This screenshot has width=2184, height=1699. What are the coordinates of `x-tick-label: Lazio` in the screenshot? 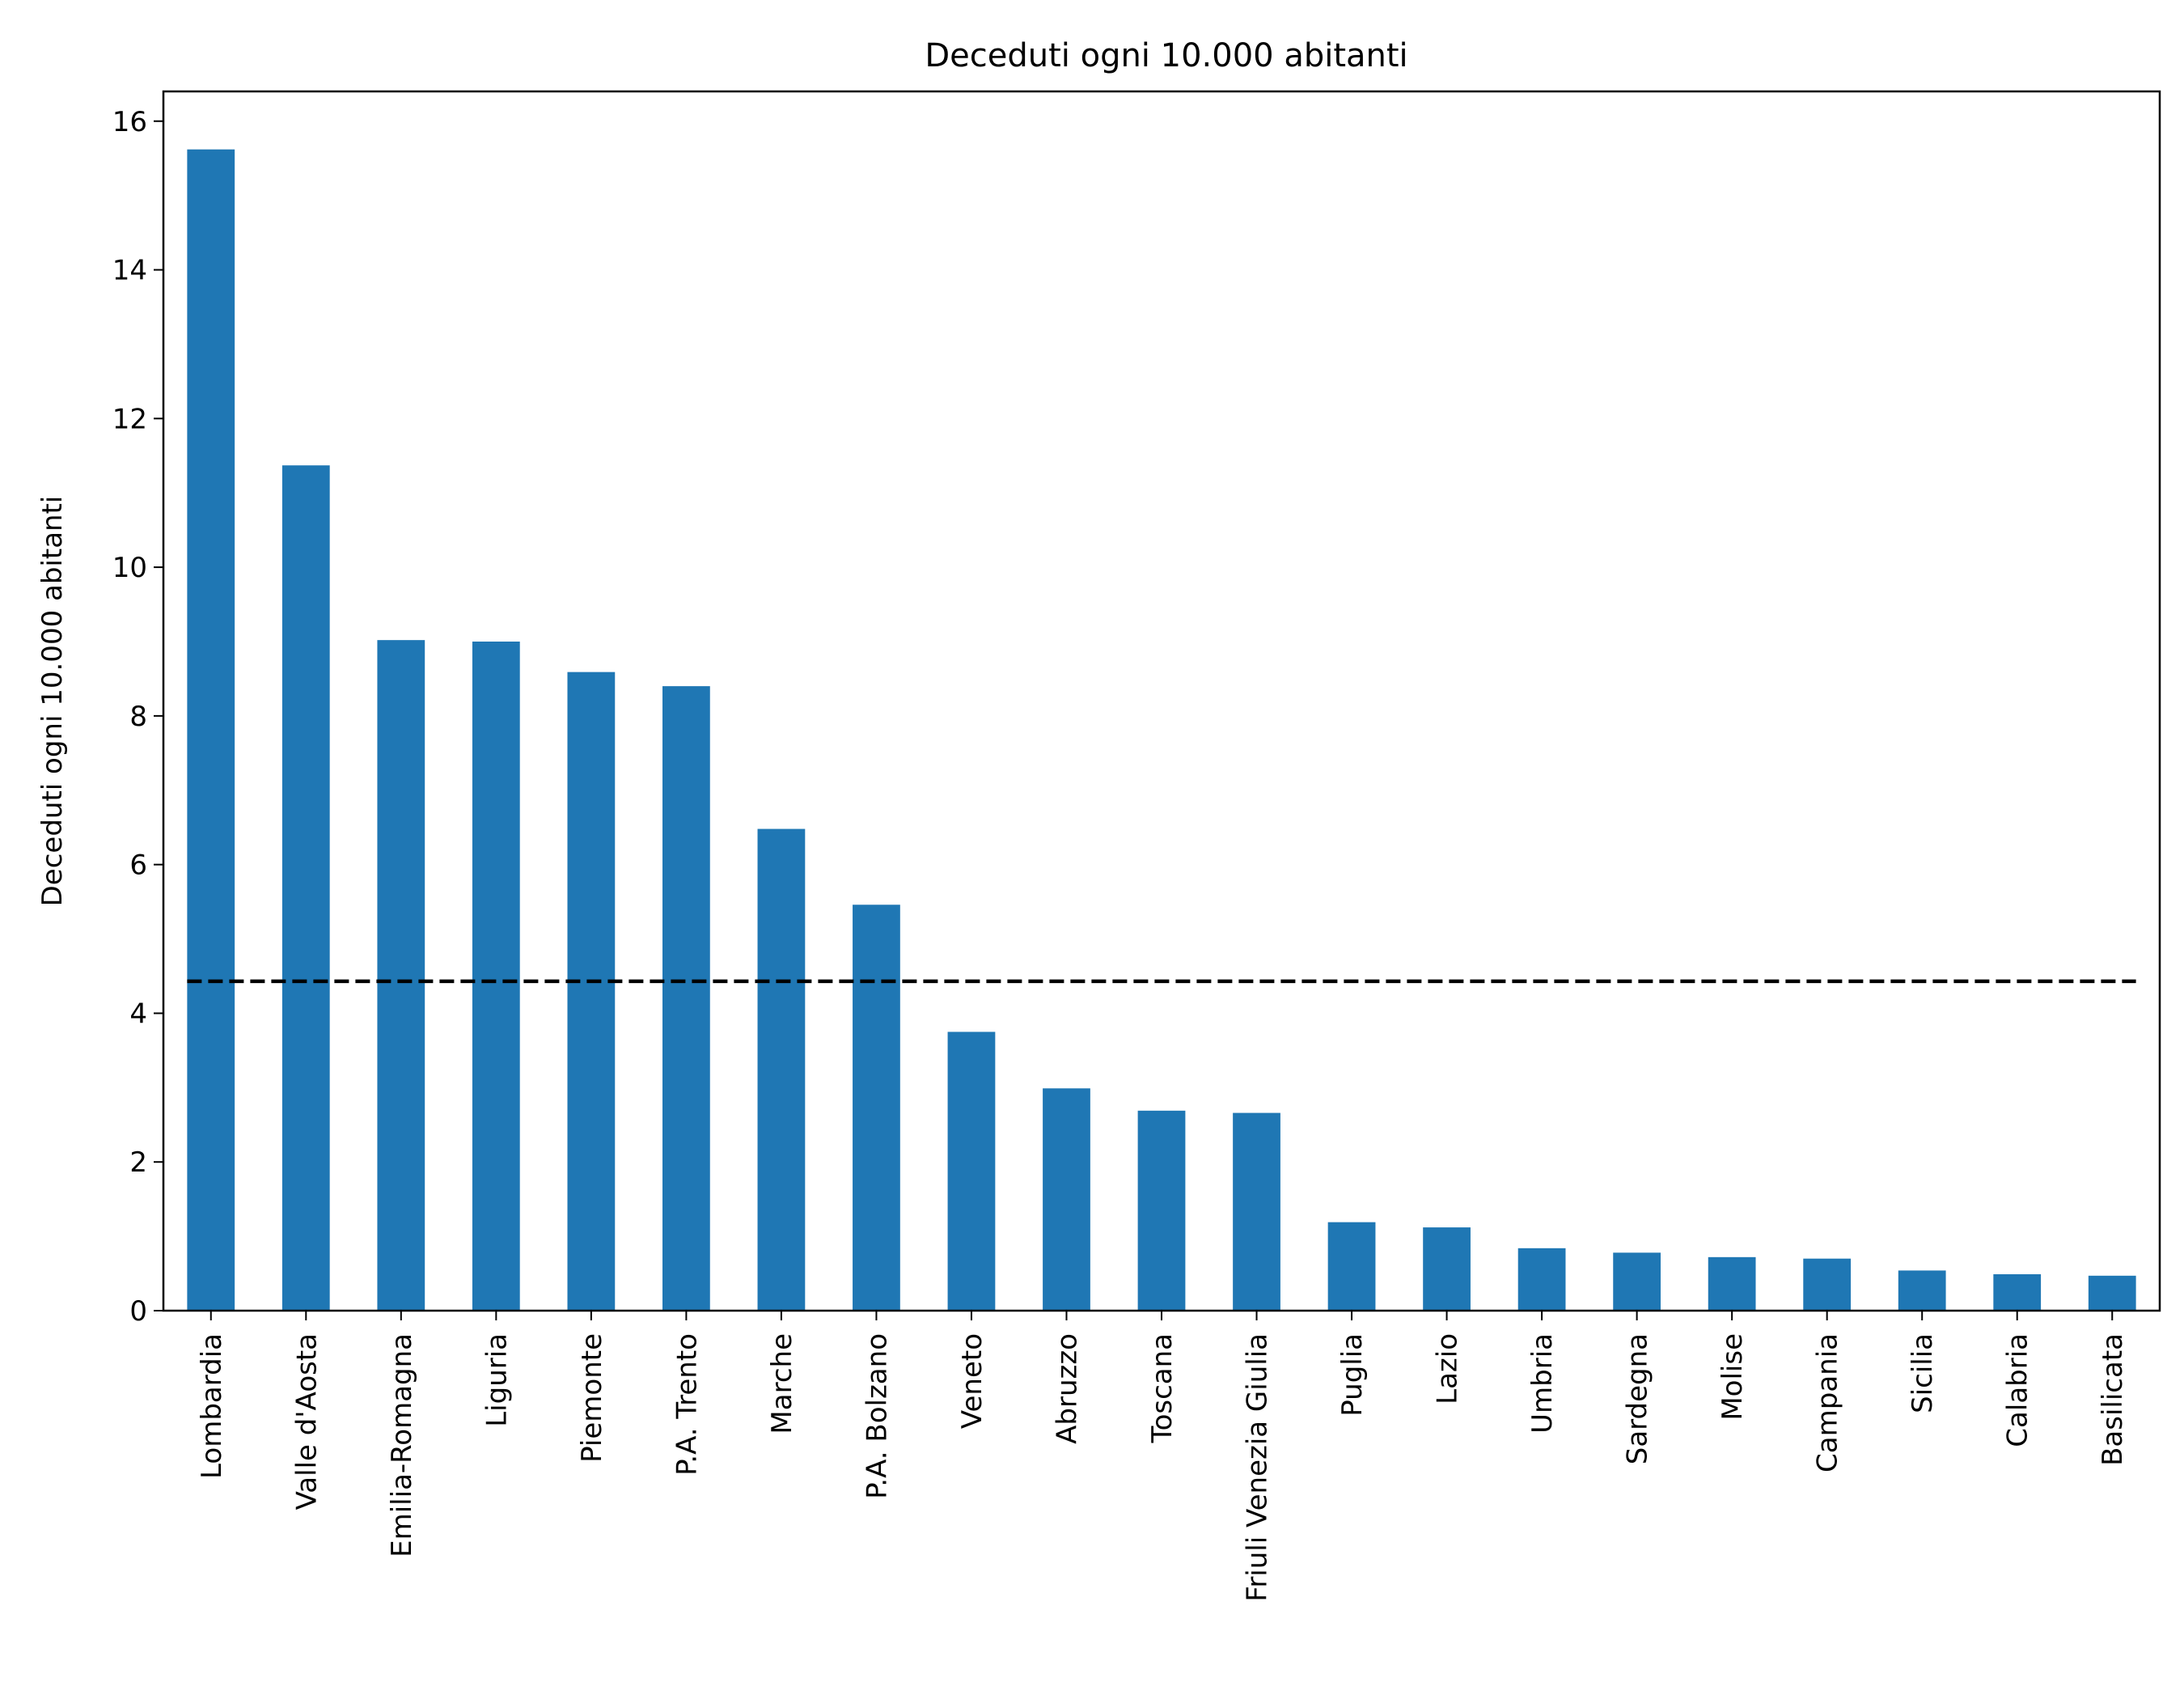 It's located at (1448, 1369).